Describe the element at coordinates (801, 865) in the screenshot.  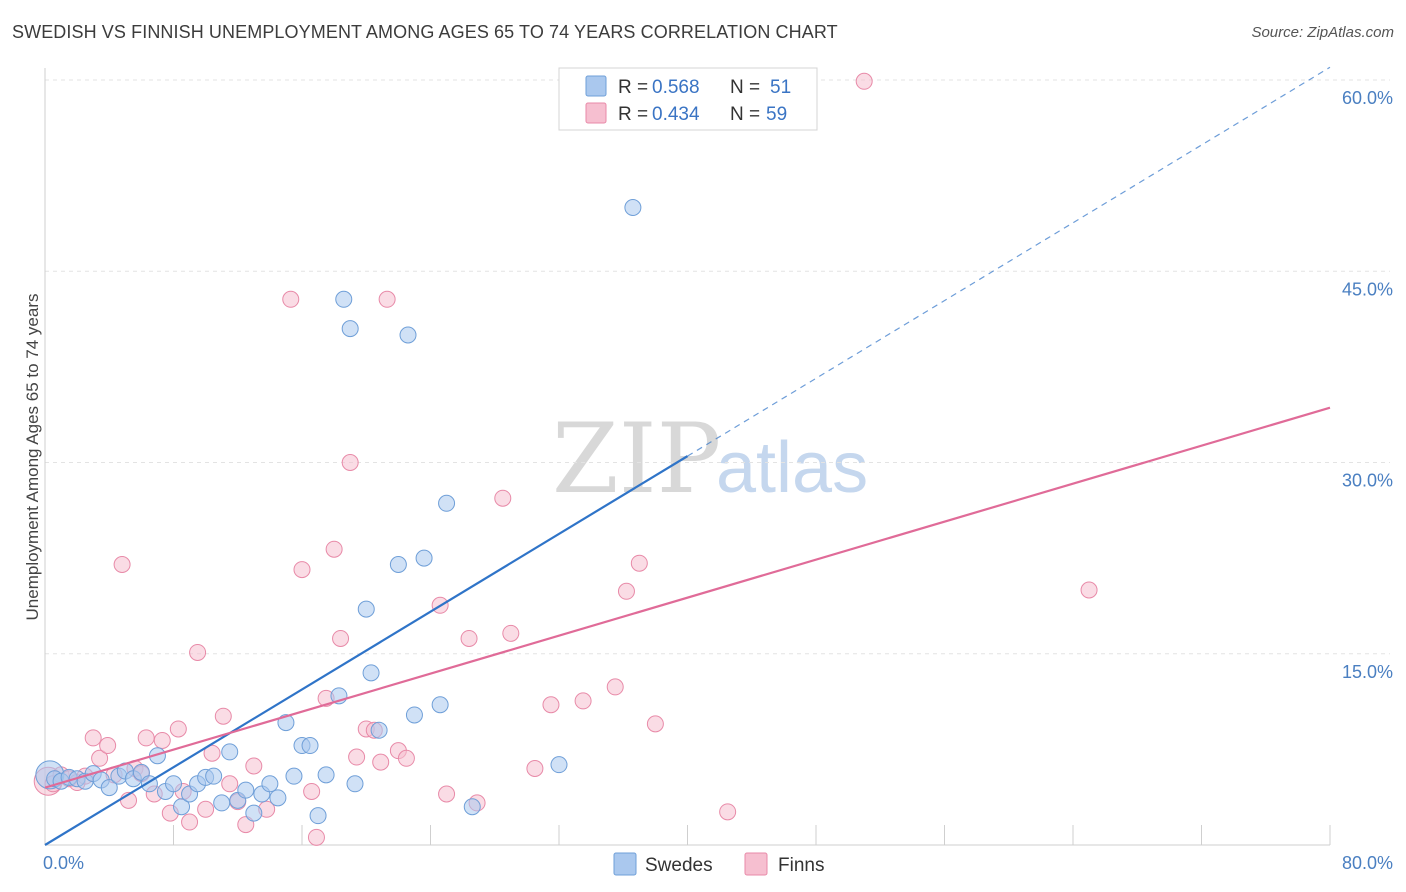
I see `bottom-legend-label-finns: Finns` at that location.